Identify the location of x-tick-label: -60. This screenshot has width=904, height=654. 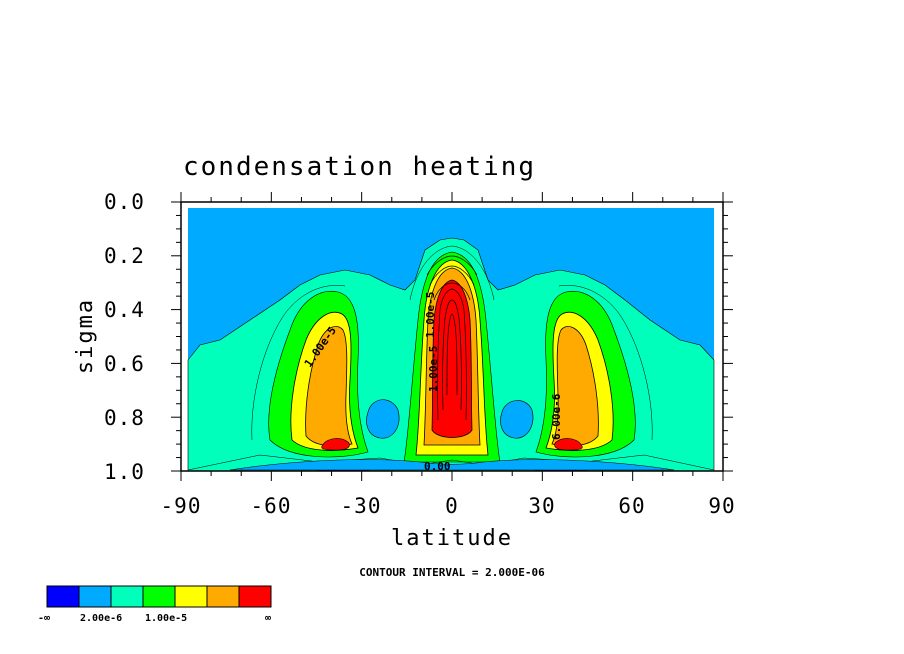
(271, 506).